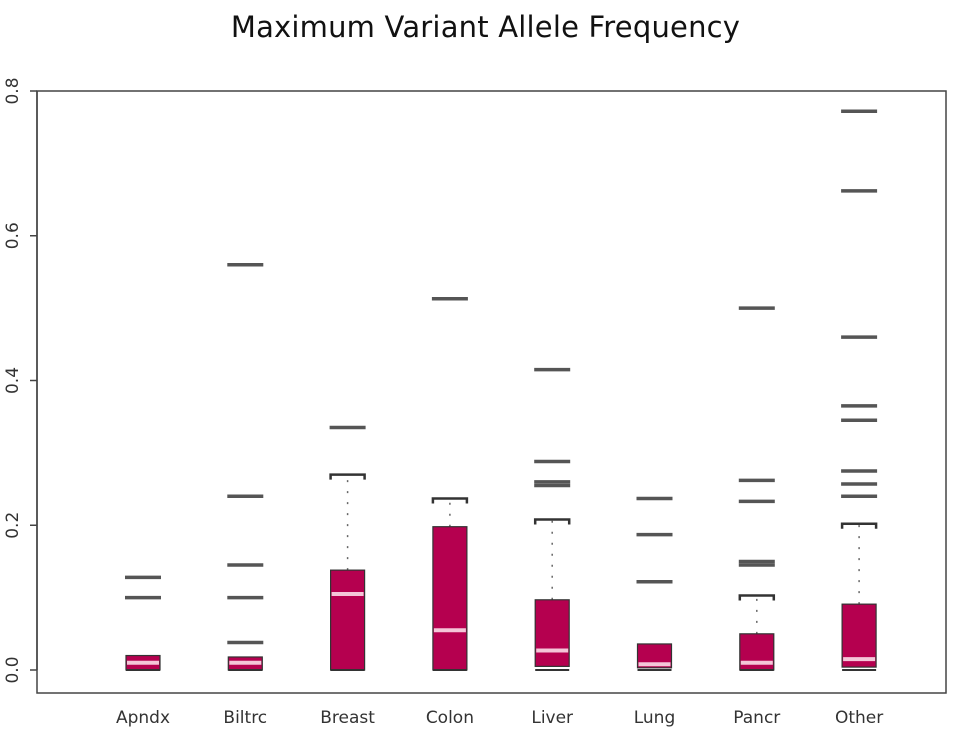 The width and height of the screenshot is (971, 739). Describe the element at coordinates (450, 718) in the screenshot. I see `x-category-label: Colon` at that location.